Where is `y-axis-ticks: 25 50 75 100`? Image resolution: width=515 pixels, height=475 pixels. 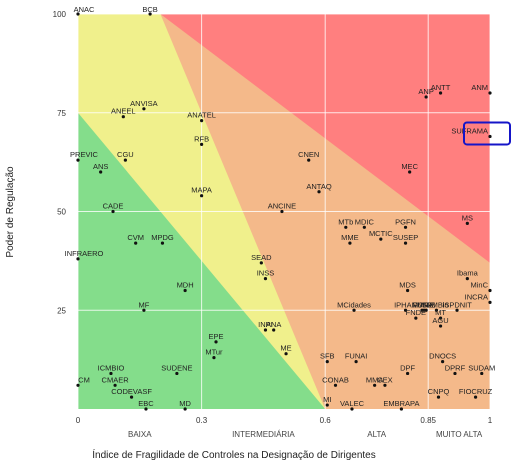
y-axis-ticks: 25 50 75 100 is located at coordinates (60, 162).